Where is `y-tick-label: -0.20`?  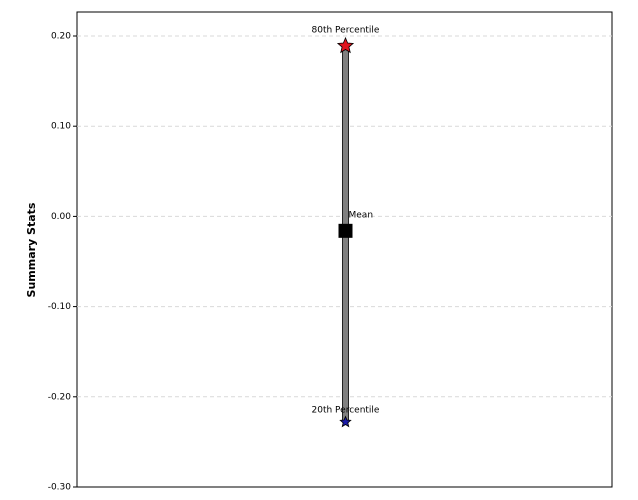
y-tick-label: -0.20 is located at coordinates (60, 397).